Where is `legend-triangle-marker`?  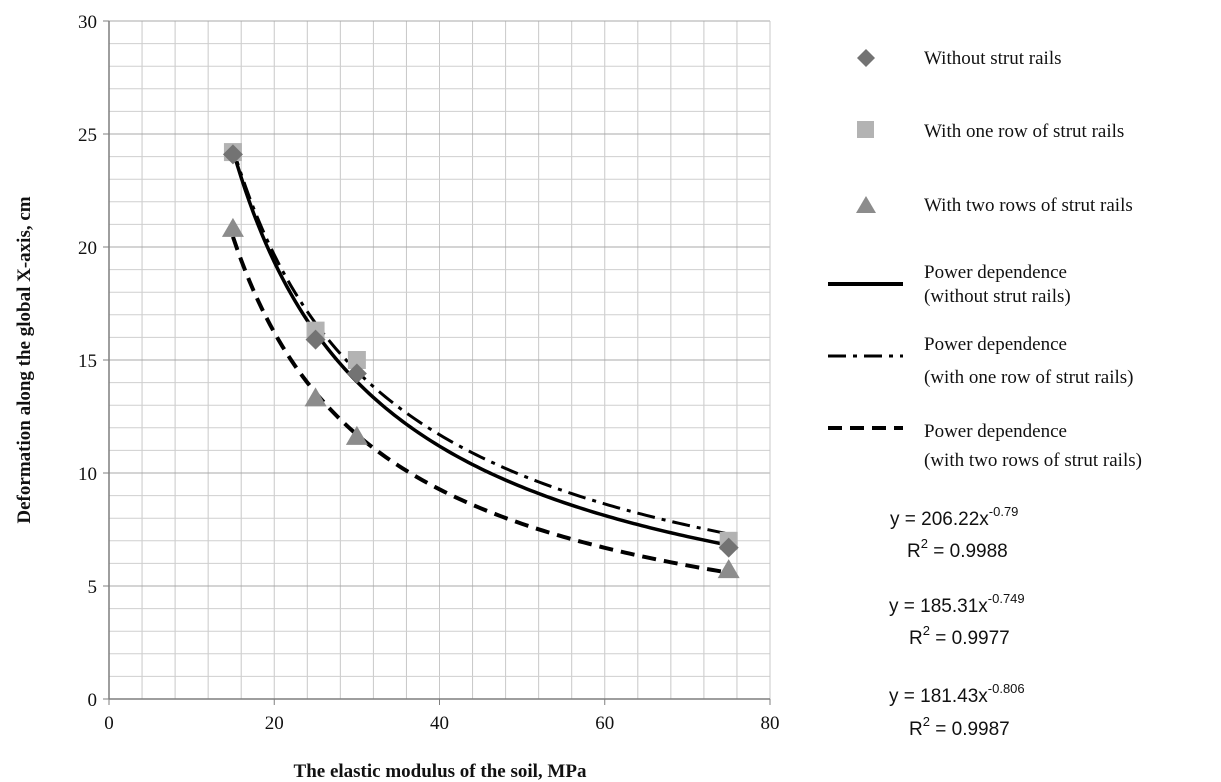
legend-triangle-marker is located at coordinates (866, 204).